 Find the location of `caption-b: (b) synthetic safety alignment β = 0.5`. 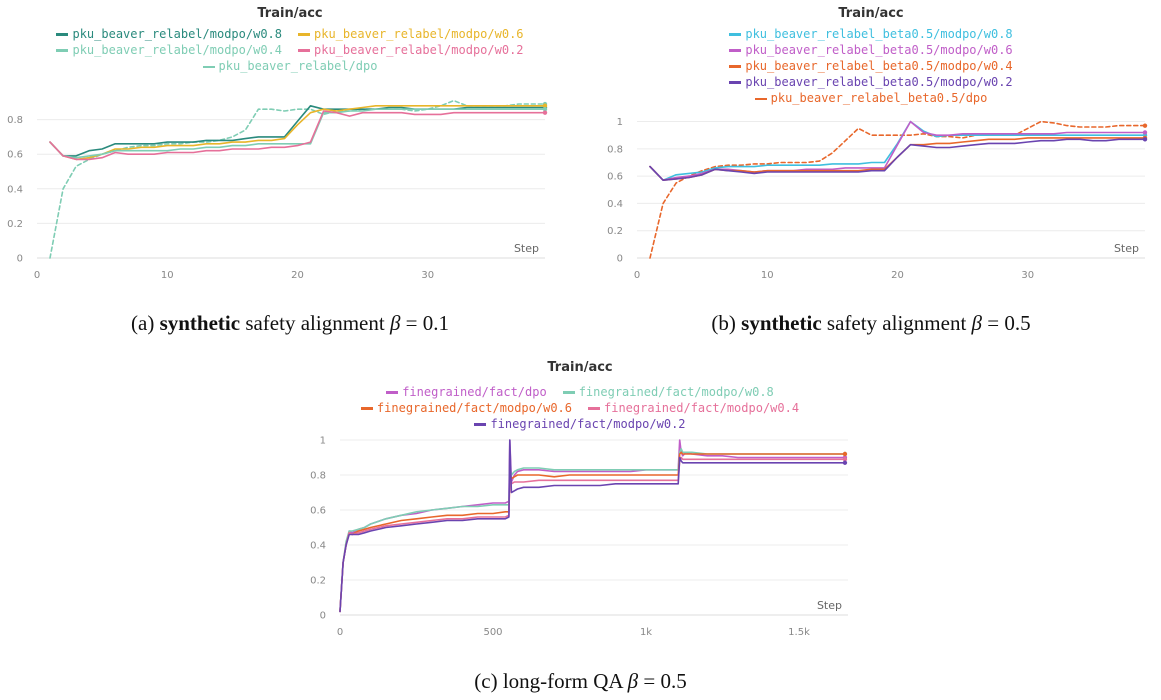

caption-b: (b) synthetic safety alignment β = 0.5 is located at coordinates (871, 323).